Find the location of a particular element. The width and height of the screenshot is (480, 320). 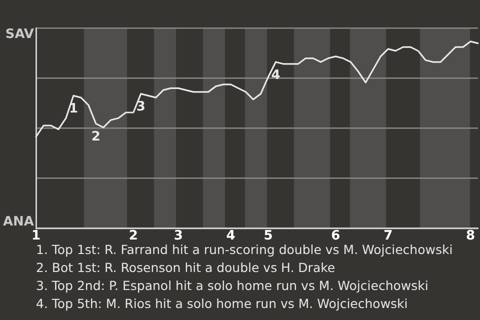

text: 4. Top 5th: M. Rios hit a solo home run vs M. Wojciechowski is located at coordinates (222, 304).